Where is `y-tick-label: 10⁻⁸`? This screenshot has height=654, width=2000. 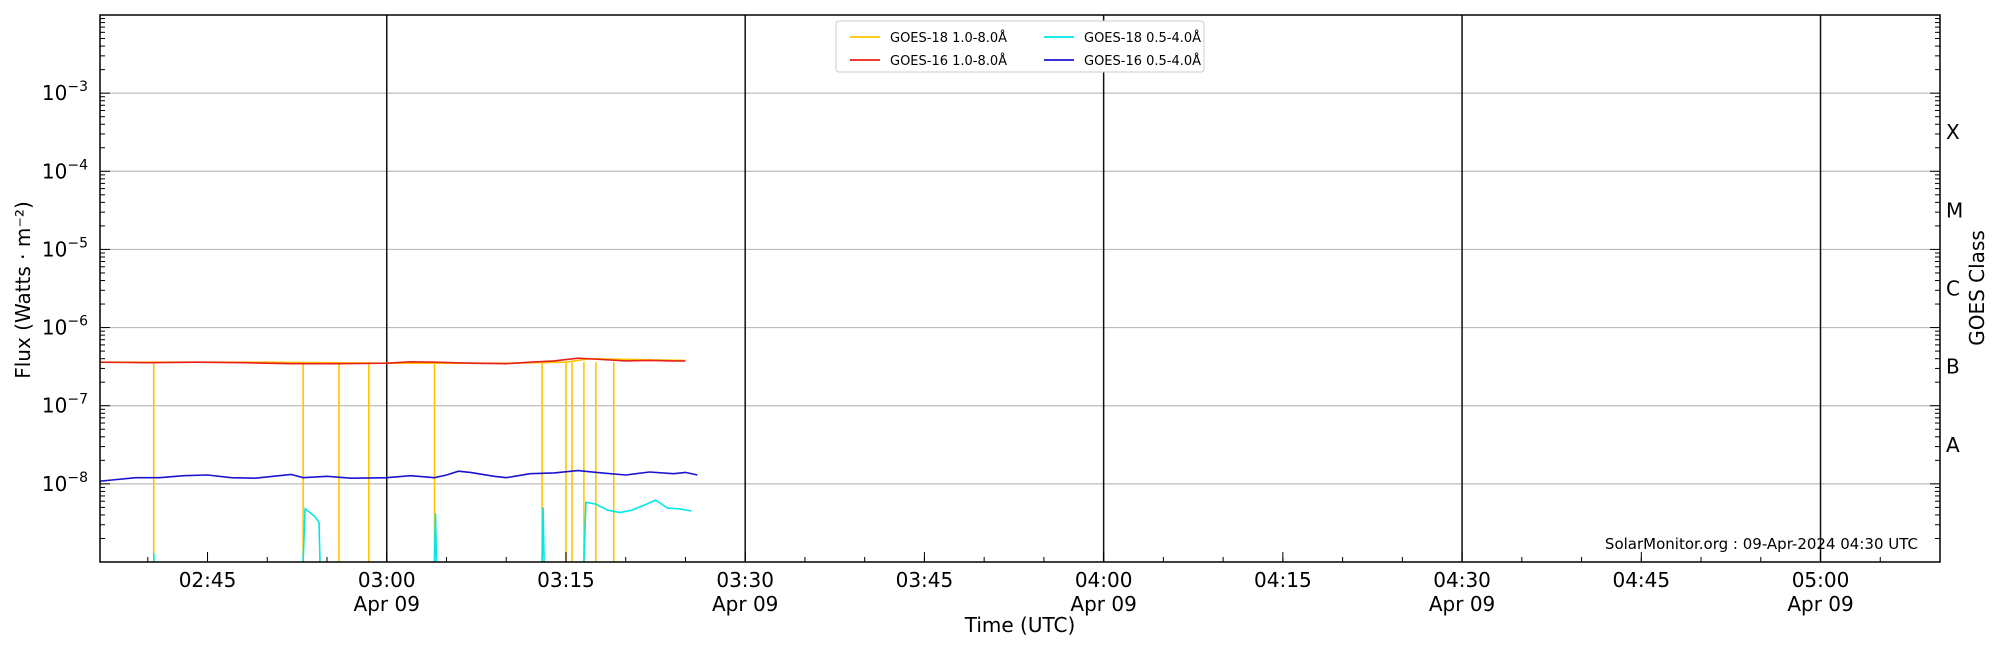 y-tick-label: 10⁻⁸ is located at coordinates (65, 483).